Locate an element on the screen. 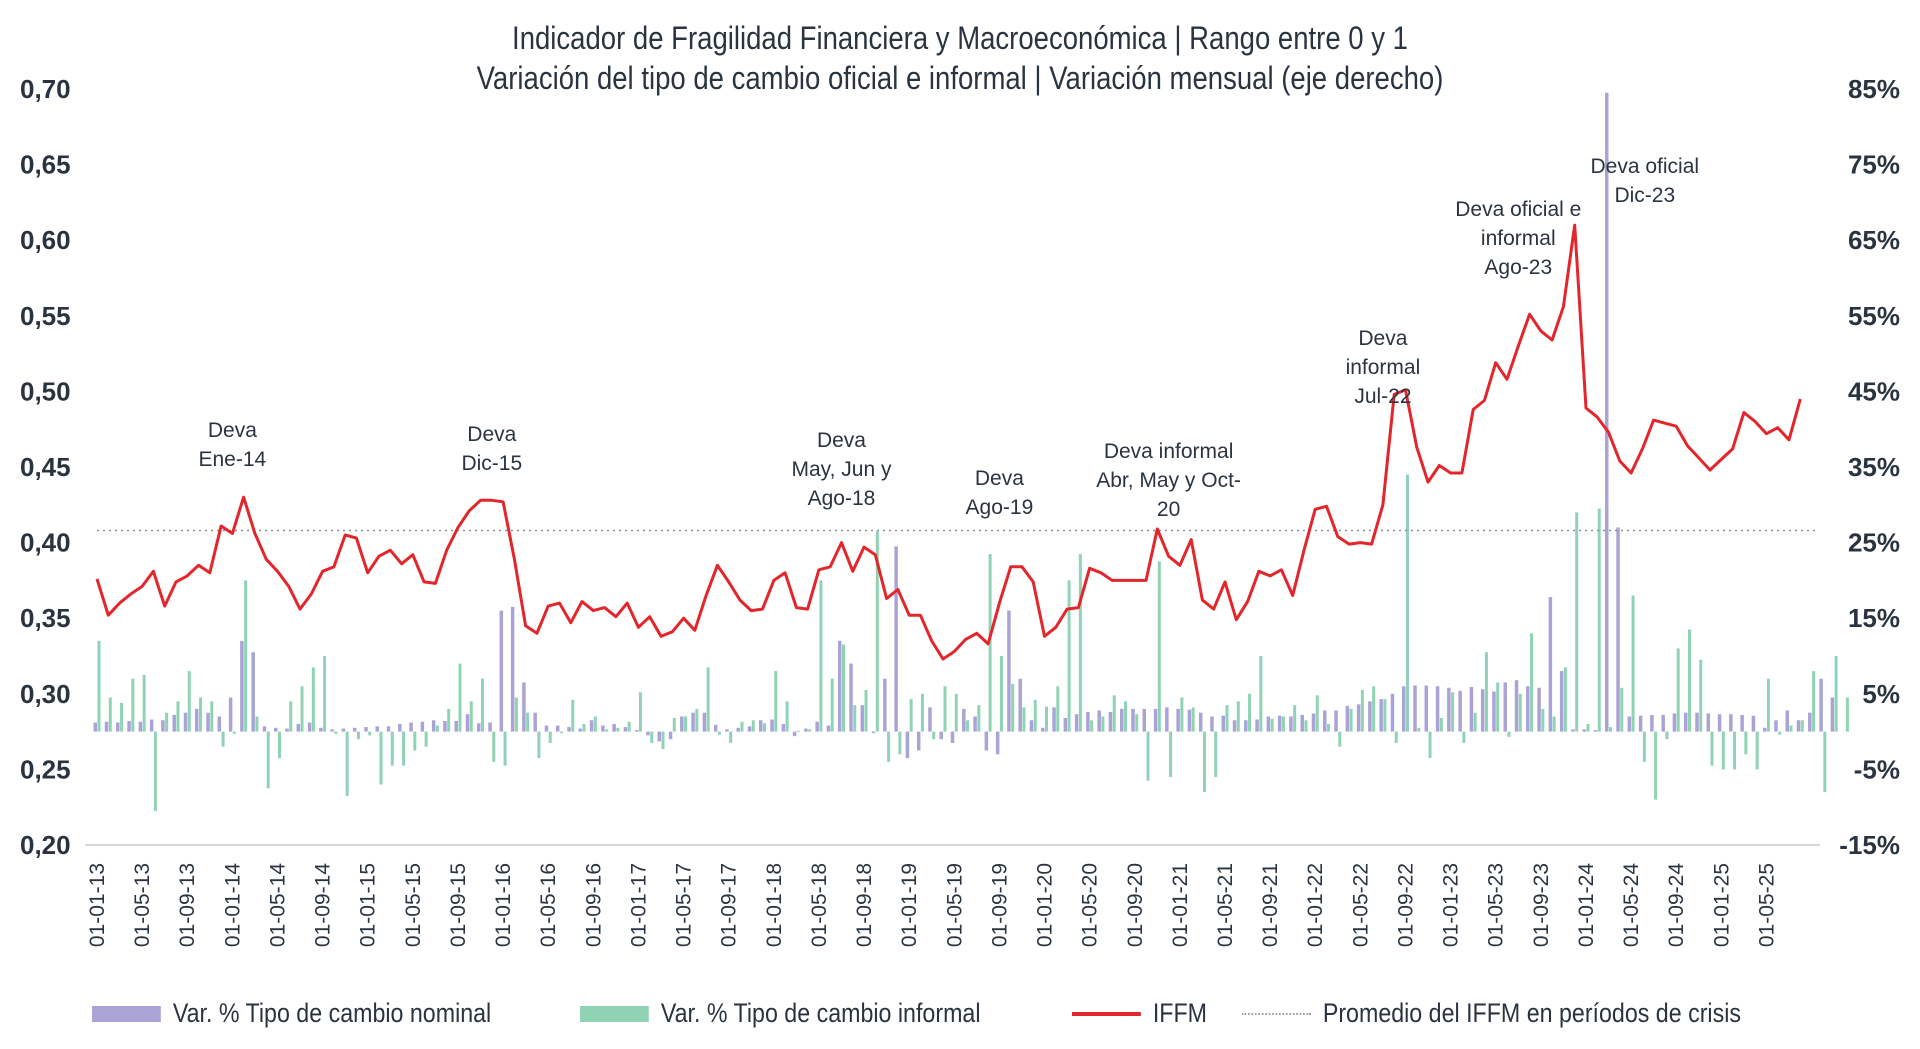  annotation: Deva May, Jun y Ago-18 is located at coordinates (841, 469).